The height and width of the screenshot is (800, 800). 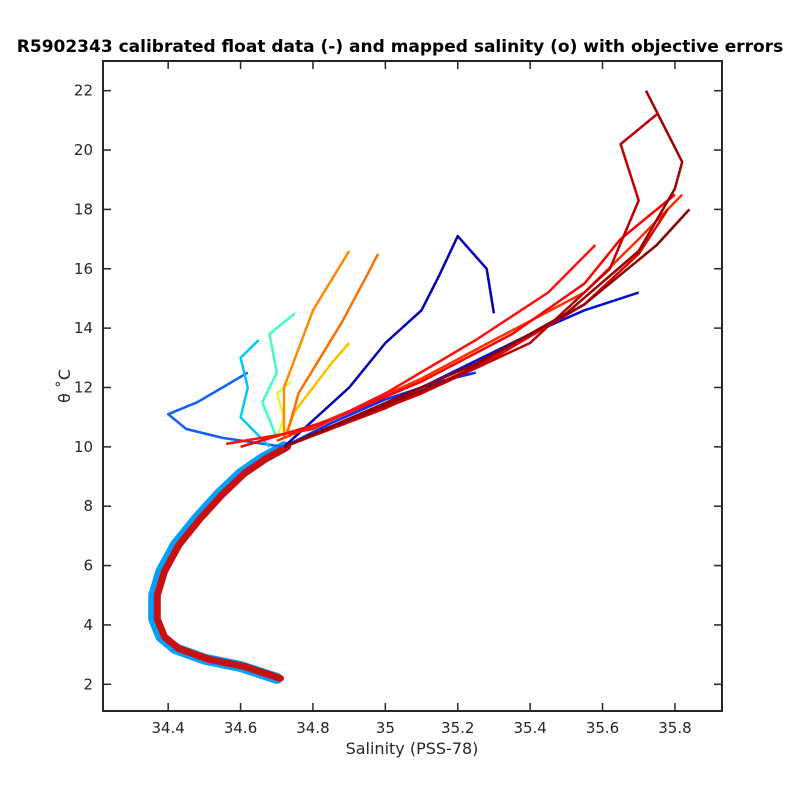 What do you see at coordinates (88, 684) in the screenshot?
I see `y-tick-label: 2` at bounding box center [88, 684].